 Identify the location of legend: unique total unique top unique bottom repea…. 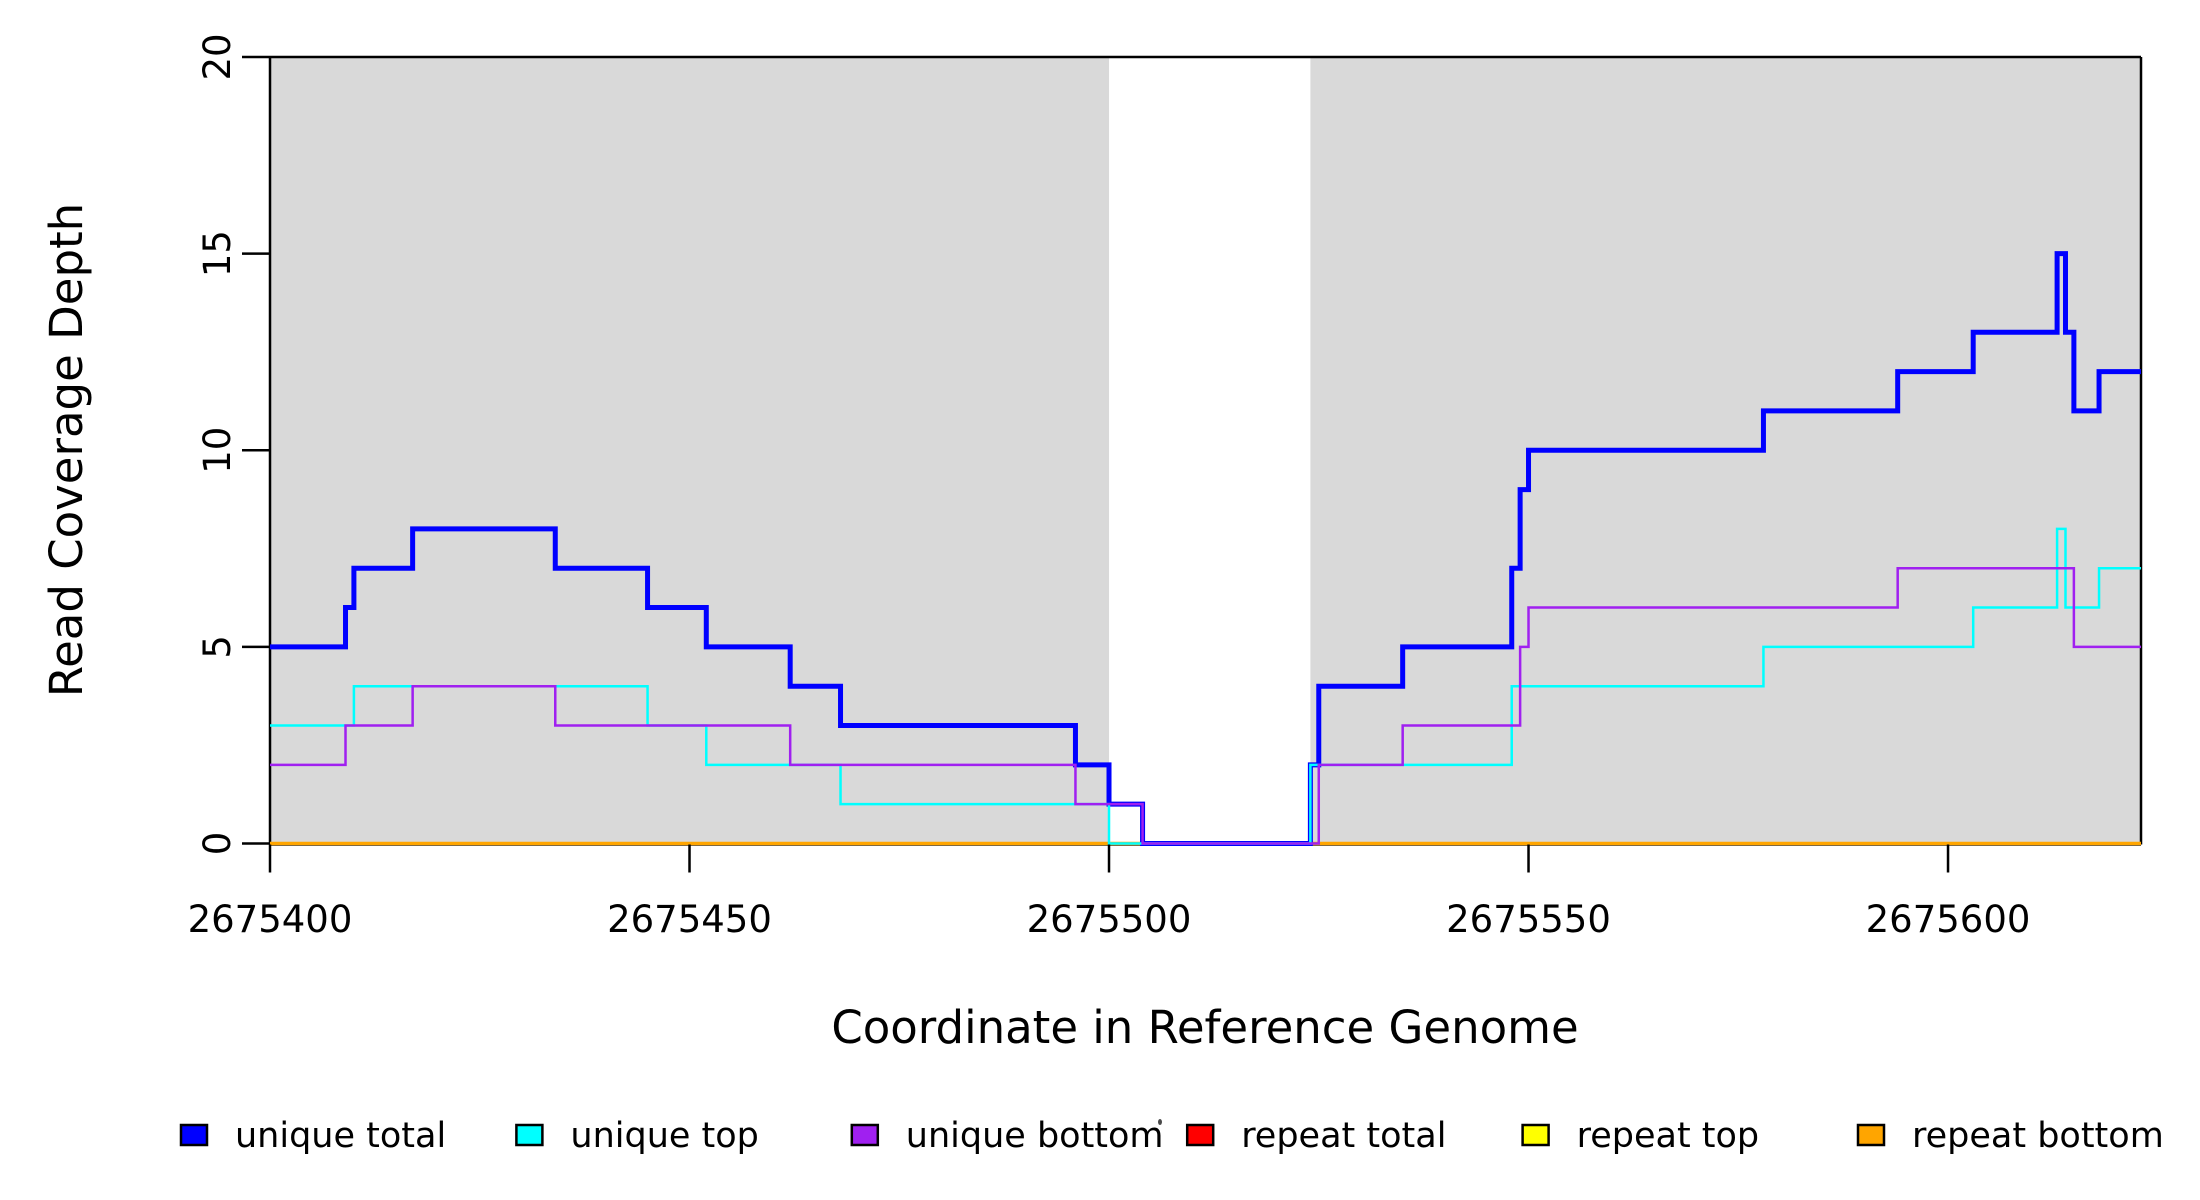
(1171, 1136).